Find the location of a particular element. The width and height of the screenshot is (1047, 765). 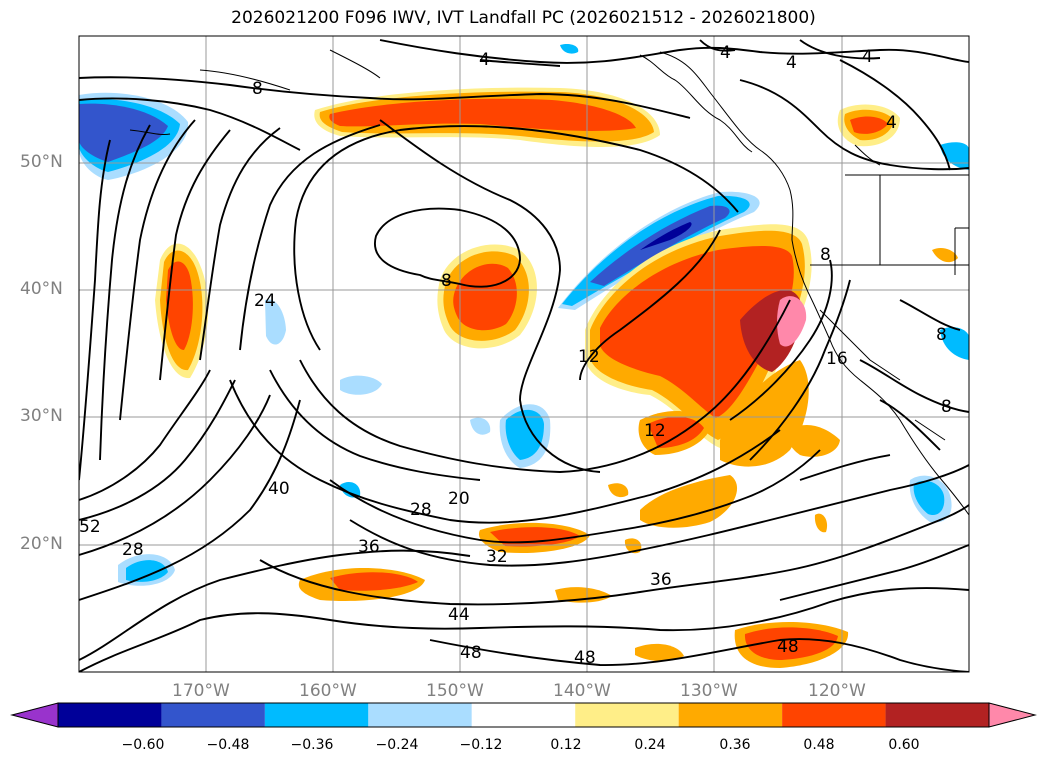

lon-label: 170°W is located at coordinates (201, 691).